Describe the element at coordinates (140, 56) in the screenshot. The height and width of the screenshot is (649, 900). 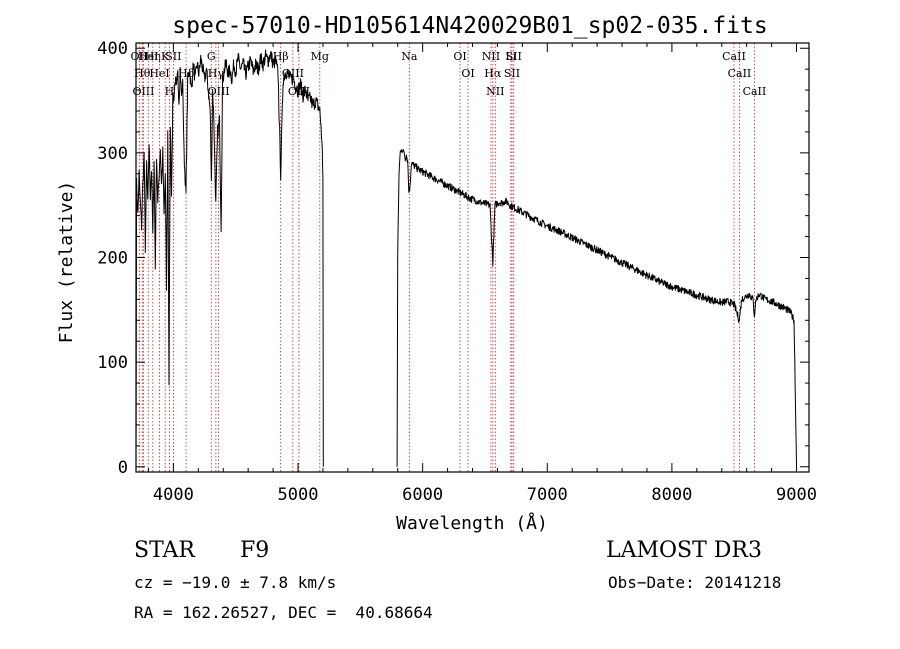
I see `line-marker-label: OII` at that location.